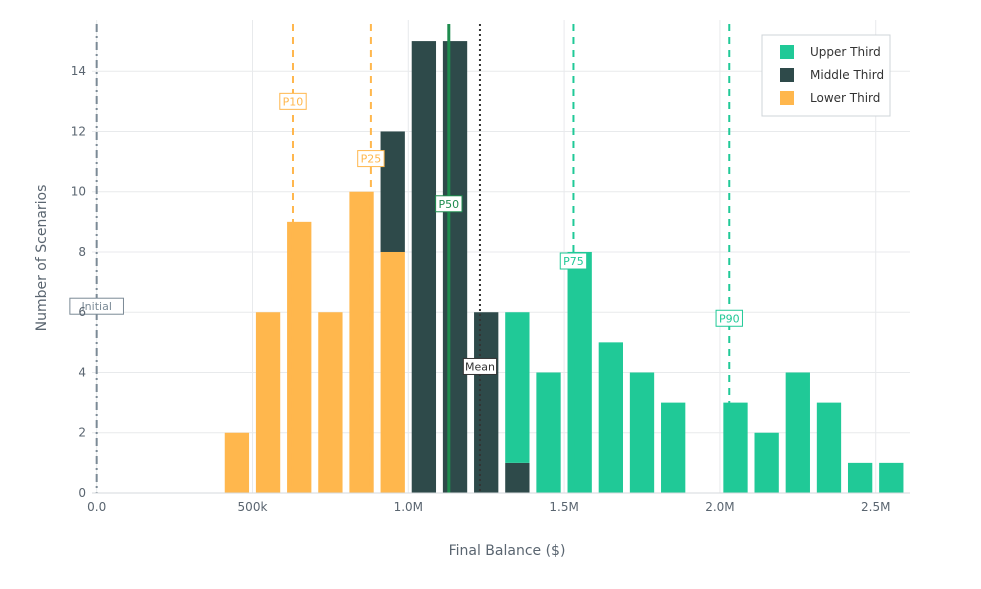 This screenshot has width=981, height=589. I want to click on reference-label-text: Initial, so click(96, 306).